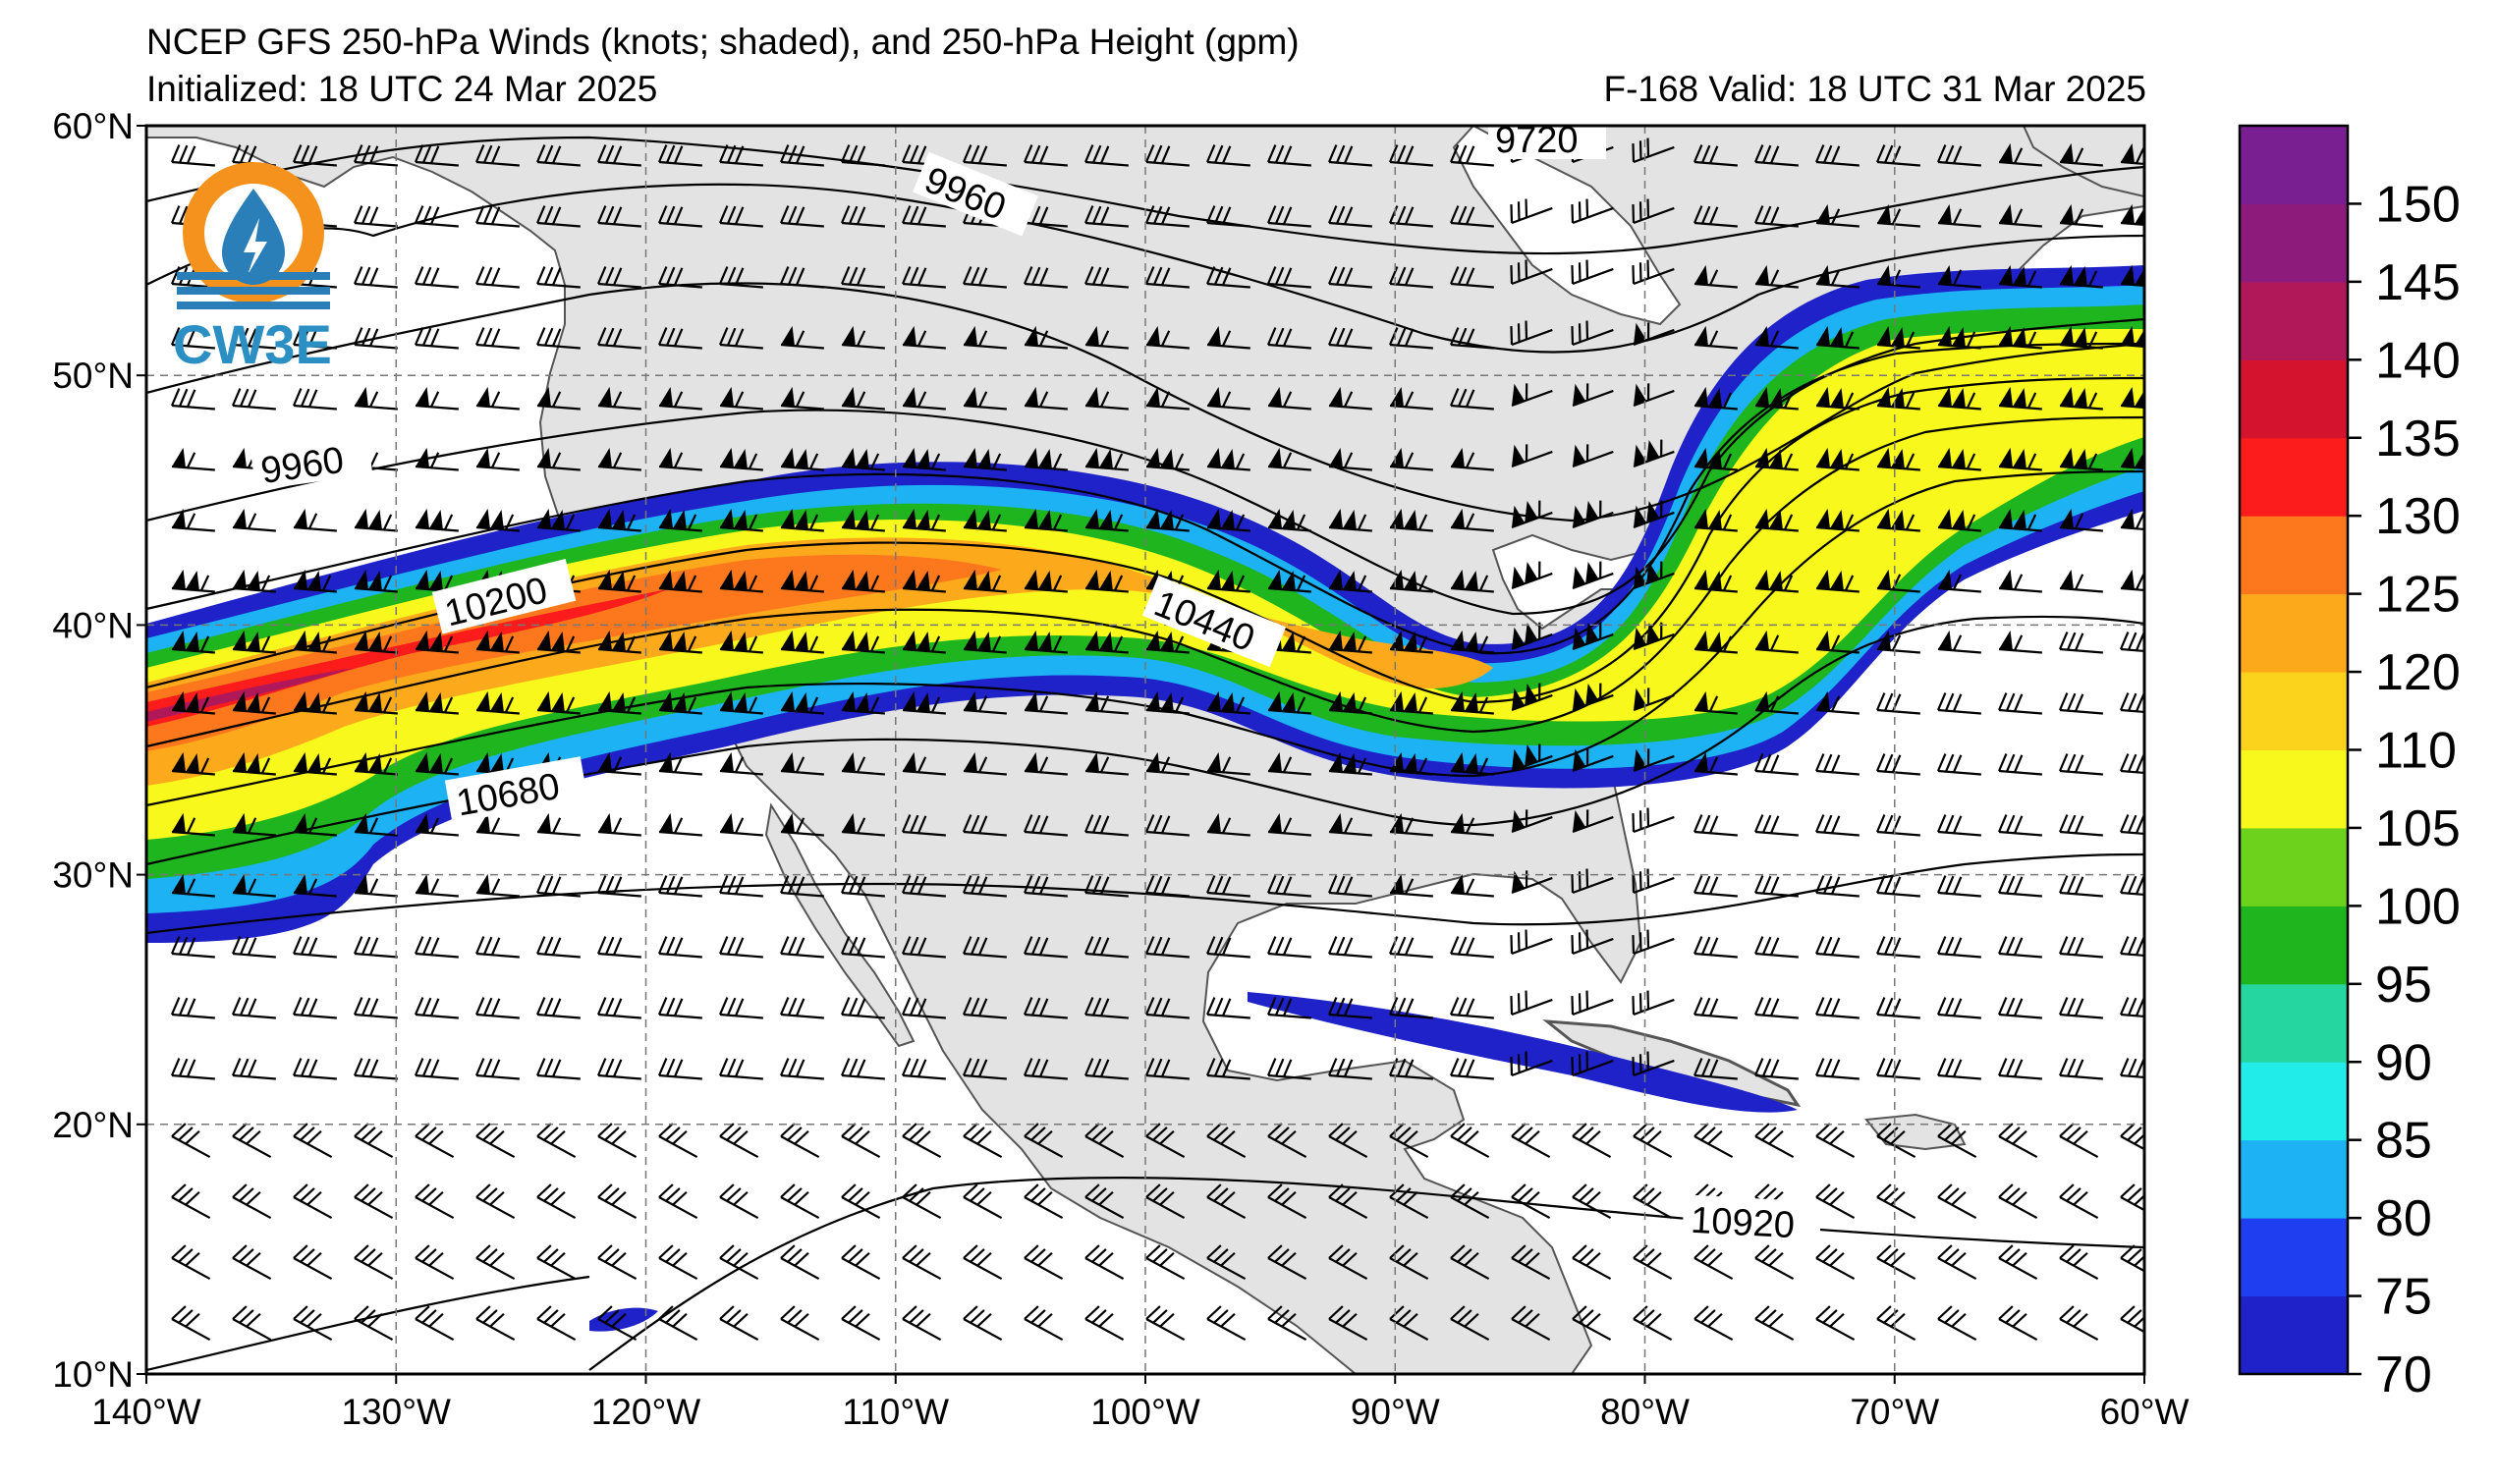 The height and width of the screenshot is (1484, 2498). What do you see at coordinates (895, 1412) in the screenshot?
I see `longitude-label: 110°W` at bounding box center [895, 1412].